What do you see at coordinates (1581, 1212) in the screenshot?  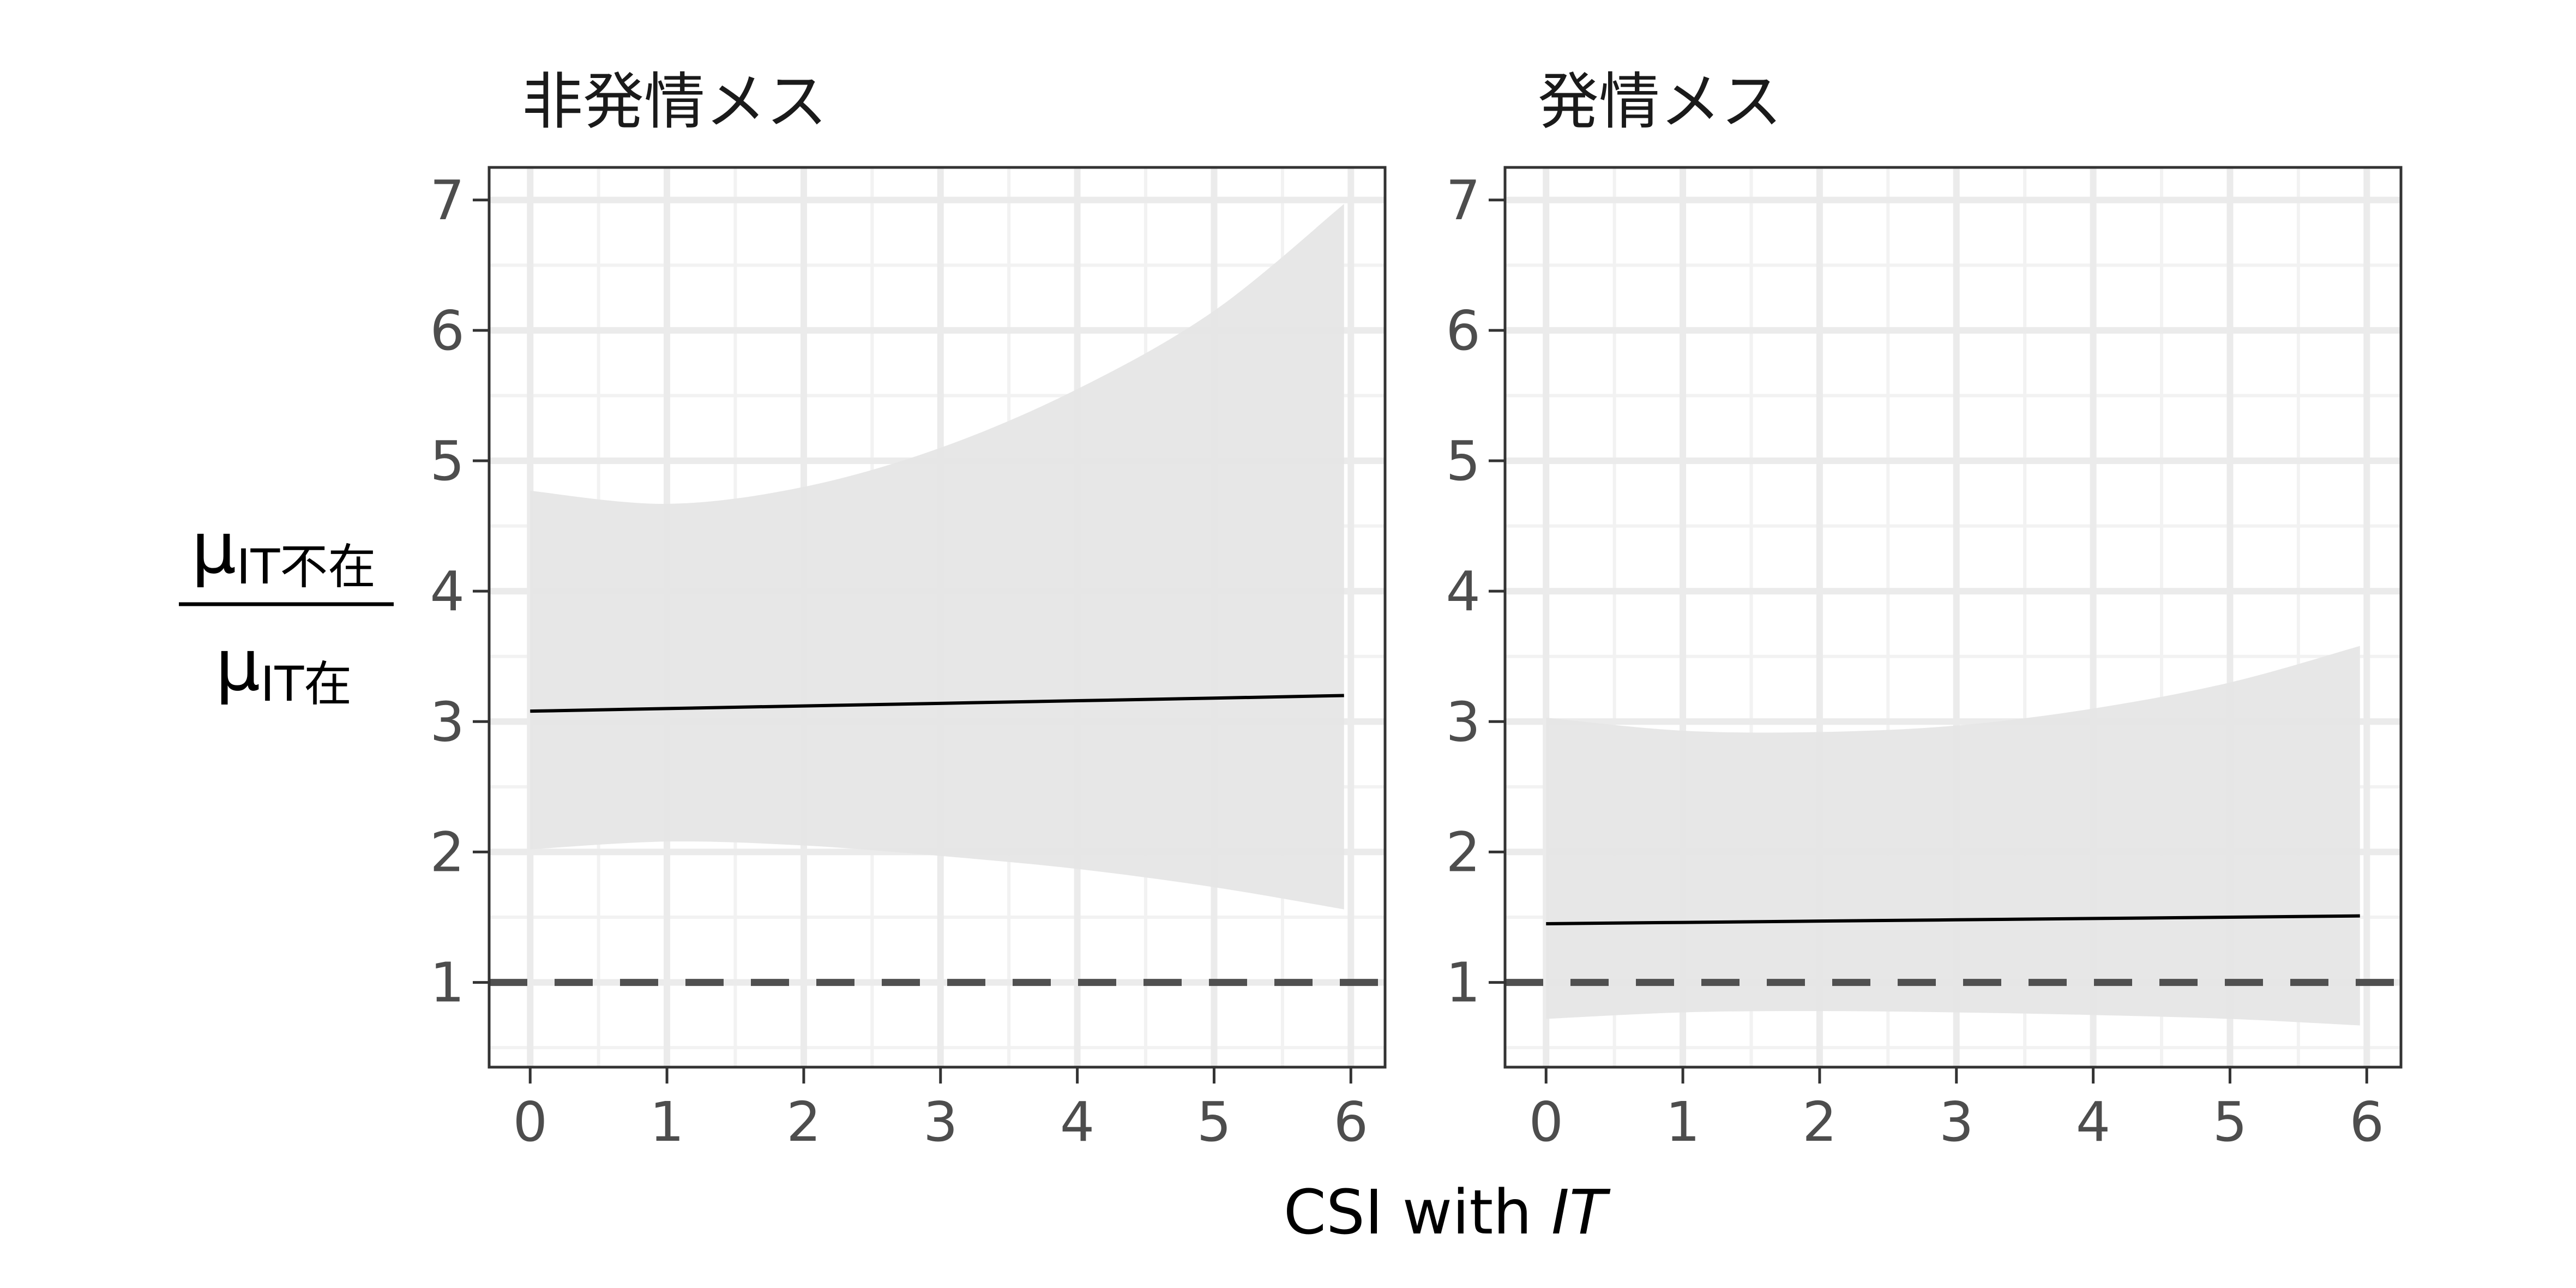 I see `x-axis-title-italic: IT` at bounding box center [1581, 1212].